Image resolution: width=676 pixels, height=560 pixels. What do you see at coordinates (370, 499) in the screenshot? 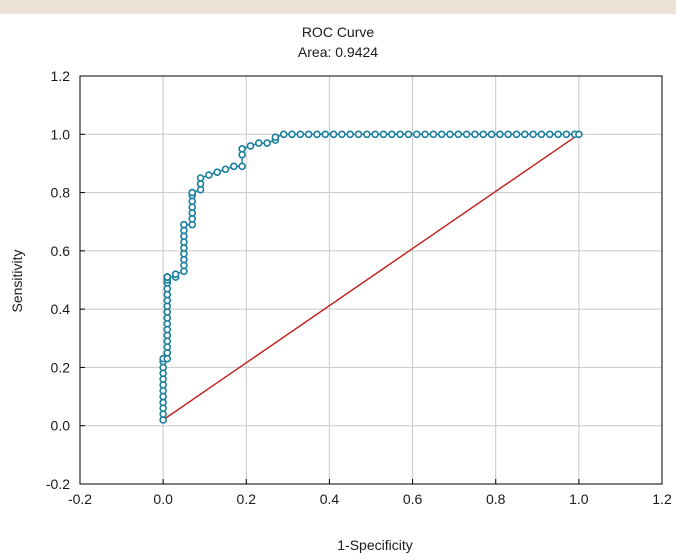
I see `x-tick-labels: -0.2 0.0 0.2 0.4 0.6 0.8 1.0 1.2` at bounding box center [370, 499].